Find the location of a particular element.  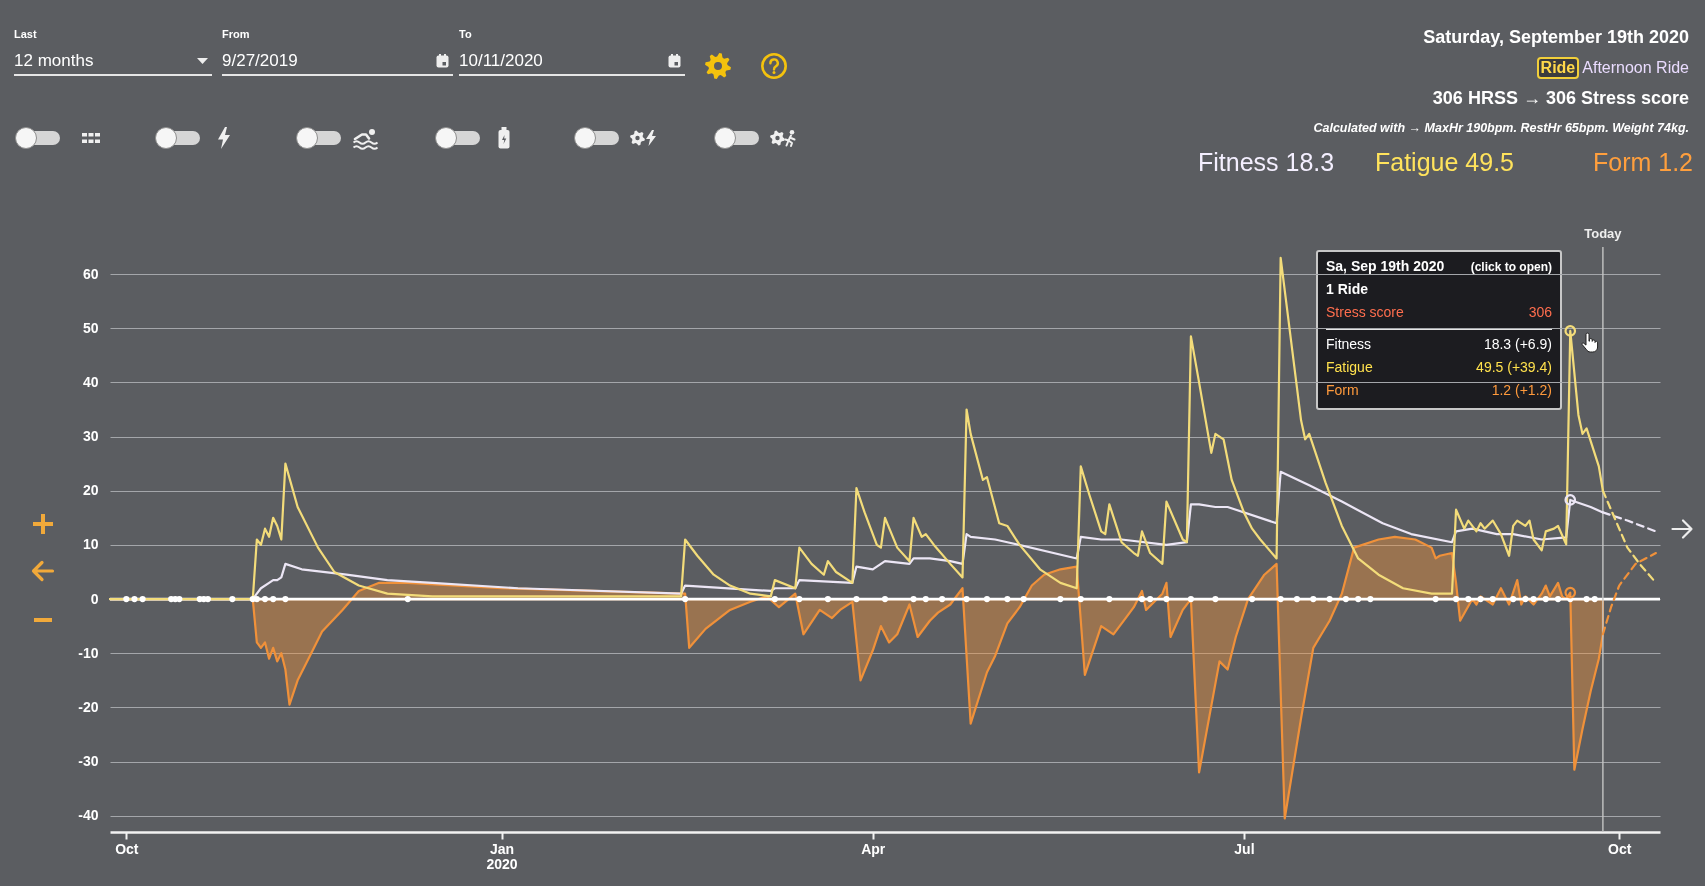

tag-badge: Ride is located at coordinates (1558, 68).